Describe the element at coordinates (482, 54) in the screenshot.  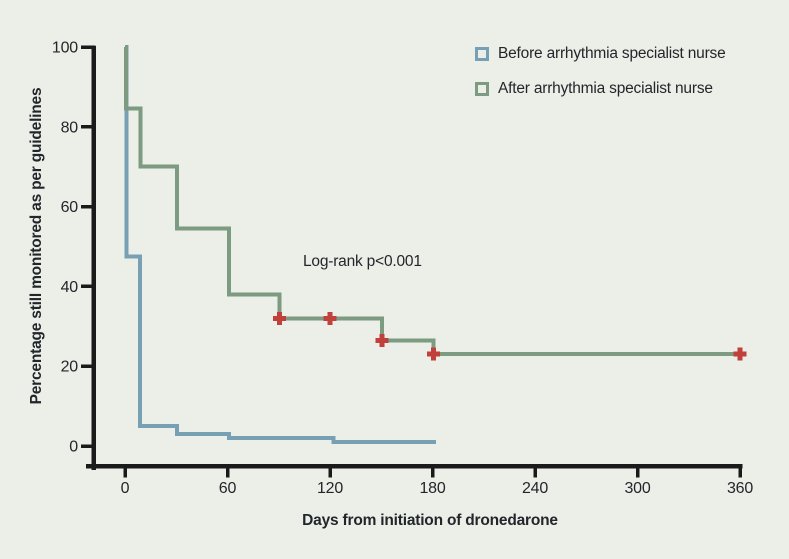
I see `legend-swatch-before-icon` at that location.